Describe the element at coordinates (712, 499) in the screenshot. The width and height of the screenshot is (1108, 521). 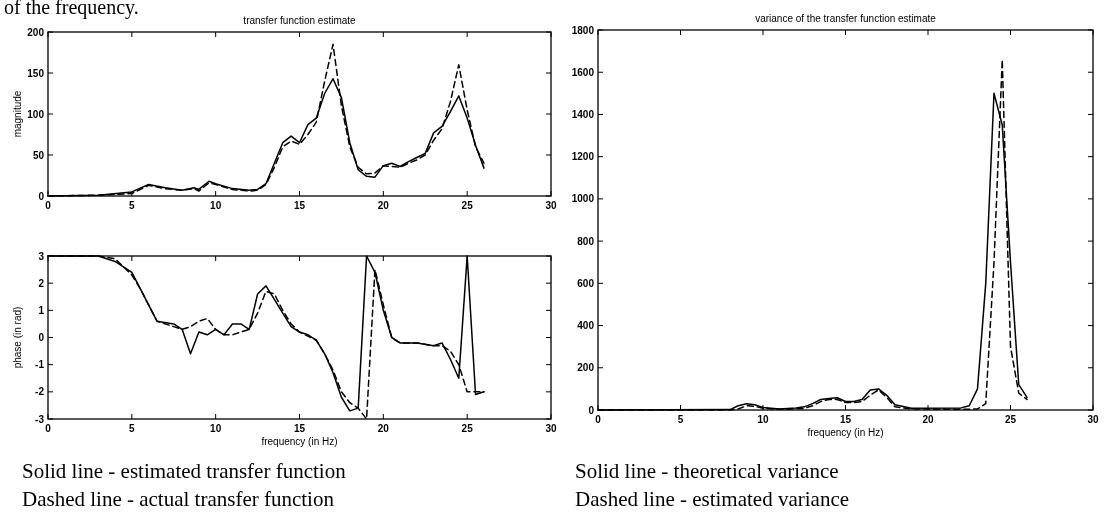
I see `text: Dashed line - estimated variance` at that location.